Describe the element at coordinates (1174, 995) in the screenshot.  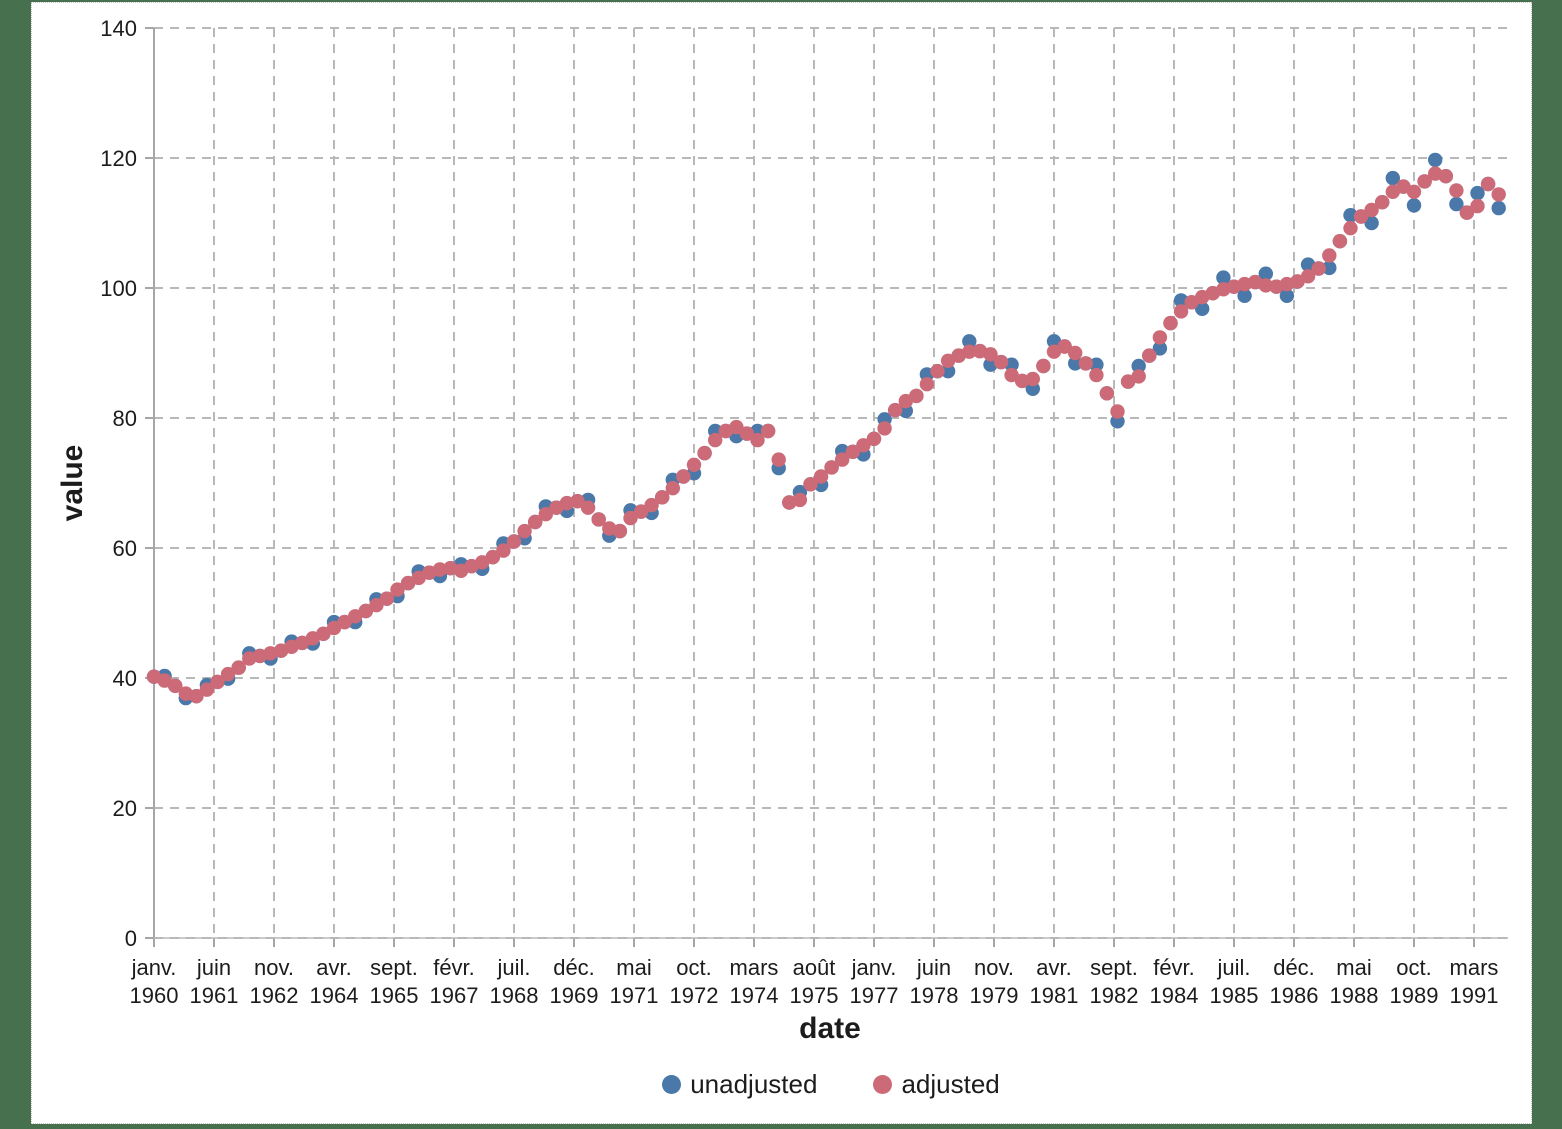
I see `x-tick-label-year: 1984` at that location.